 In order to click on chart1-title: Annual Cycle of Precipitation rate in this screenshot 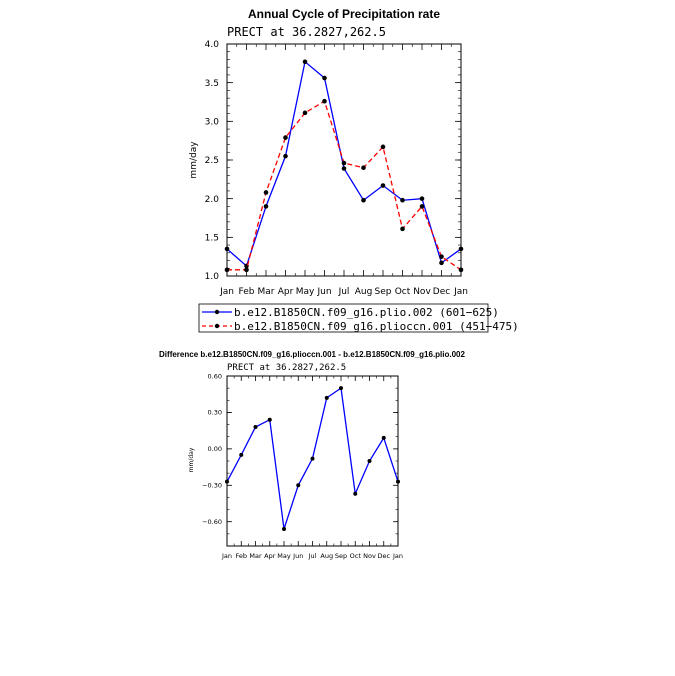, I will do `click(344, 14)`.